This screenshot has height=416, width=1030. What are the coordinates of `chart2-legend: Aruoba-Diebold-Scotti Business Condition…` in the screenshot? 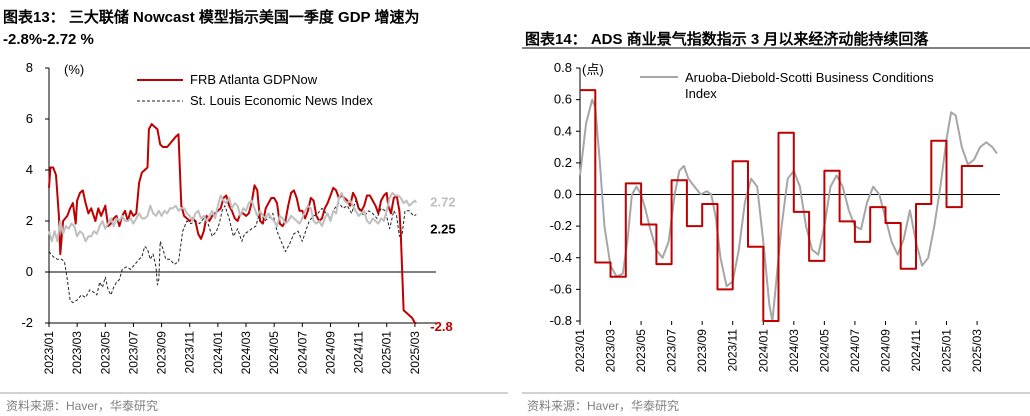 It's located at (787, 85).